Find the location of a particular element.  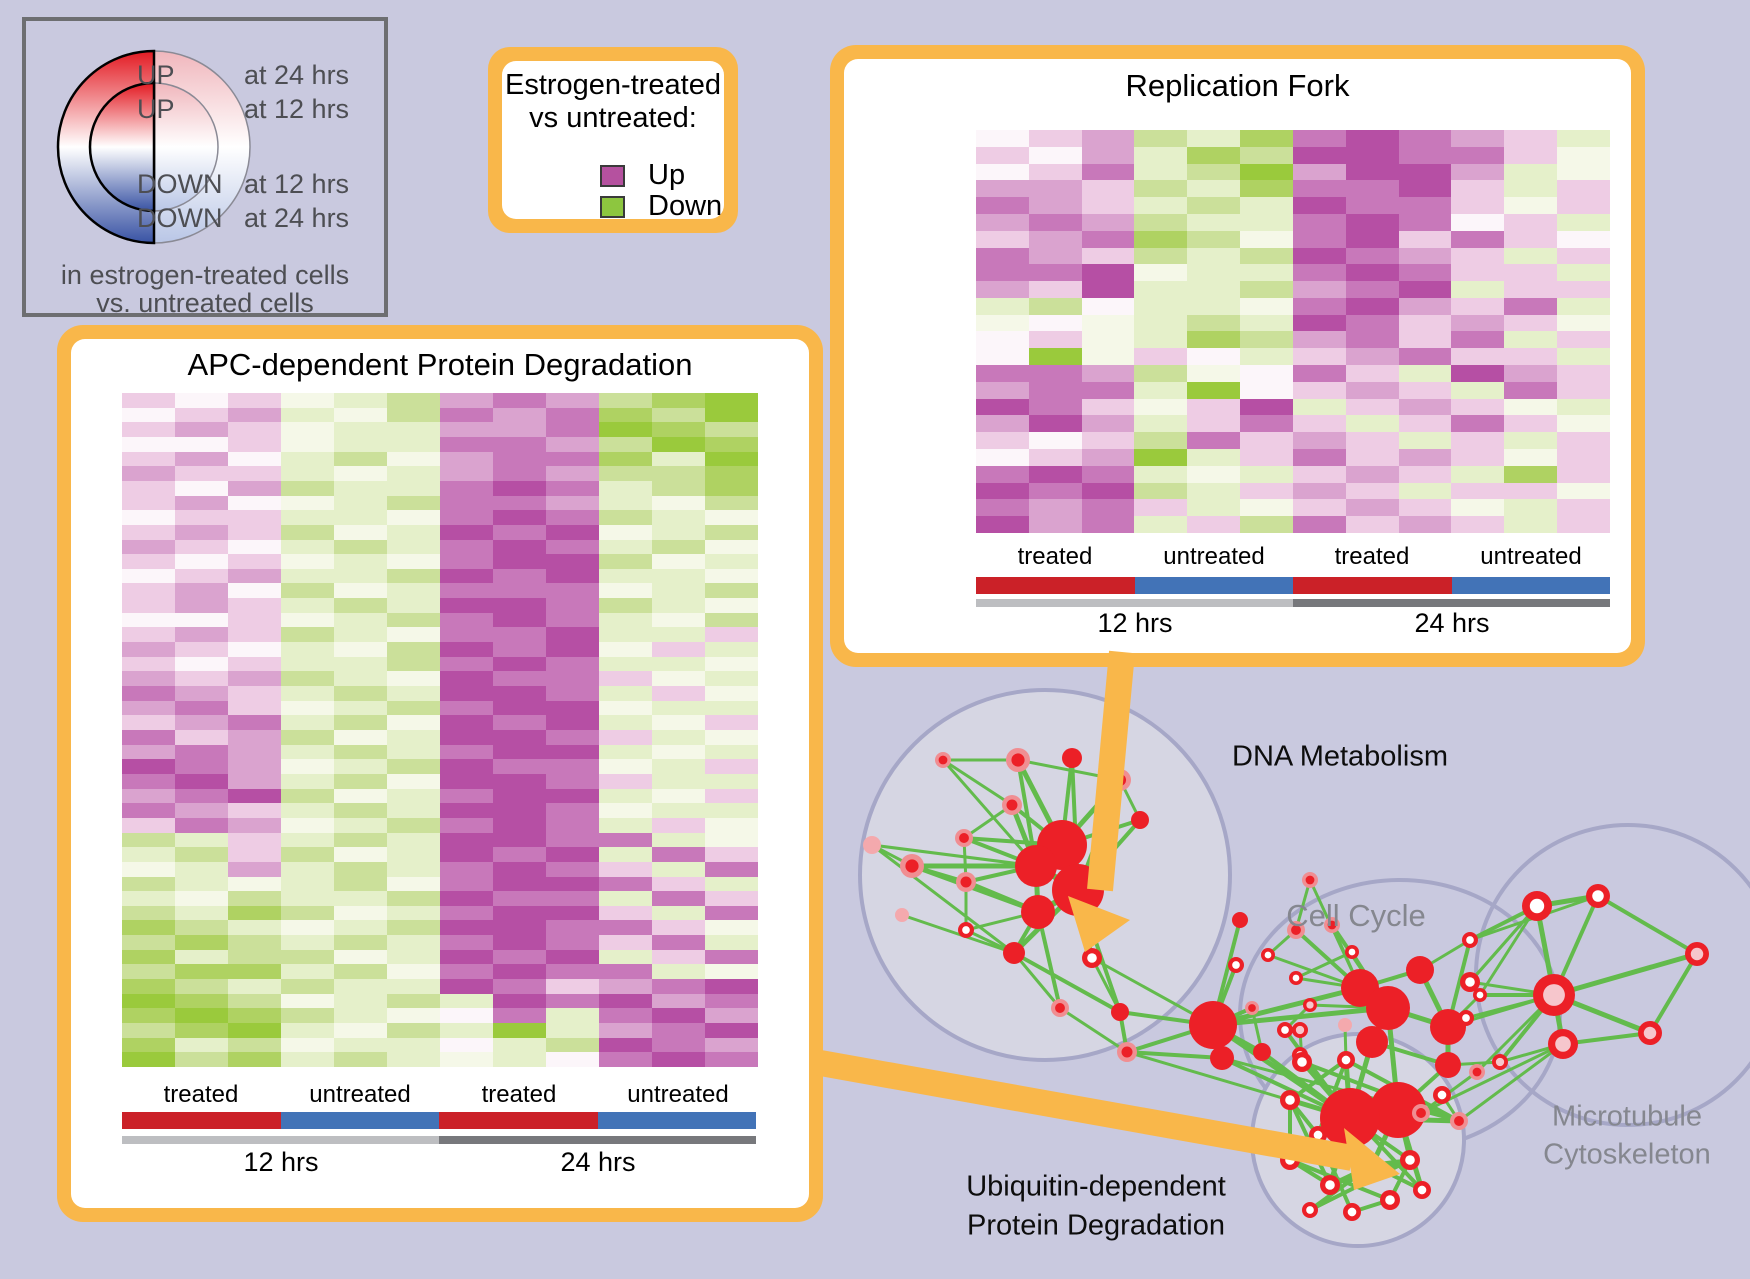

arrow-apc-to-ubiquitin-head is located at coordinates (1372, 1159).